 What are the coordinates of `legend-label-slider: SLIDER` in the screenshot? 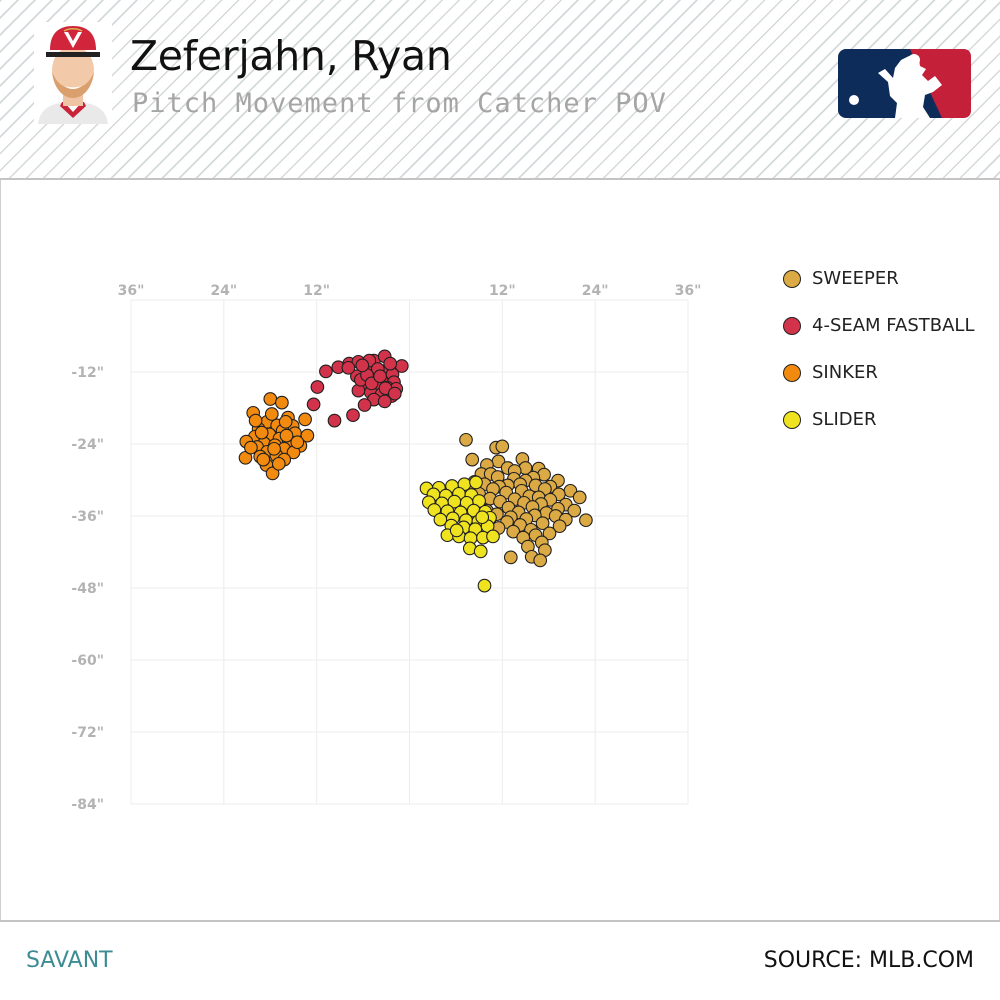 It's located at (844, 419).